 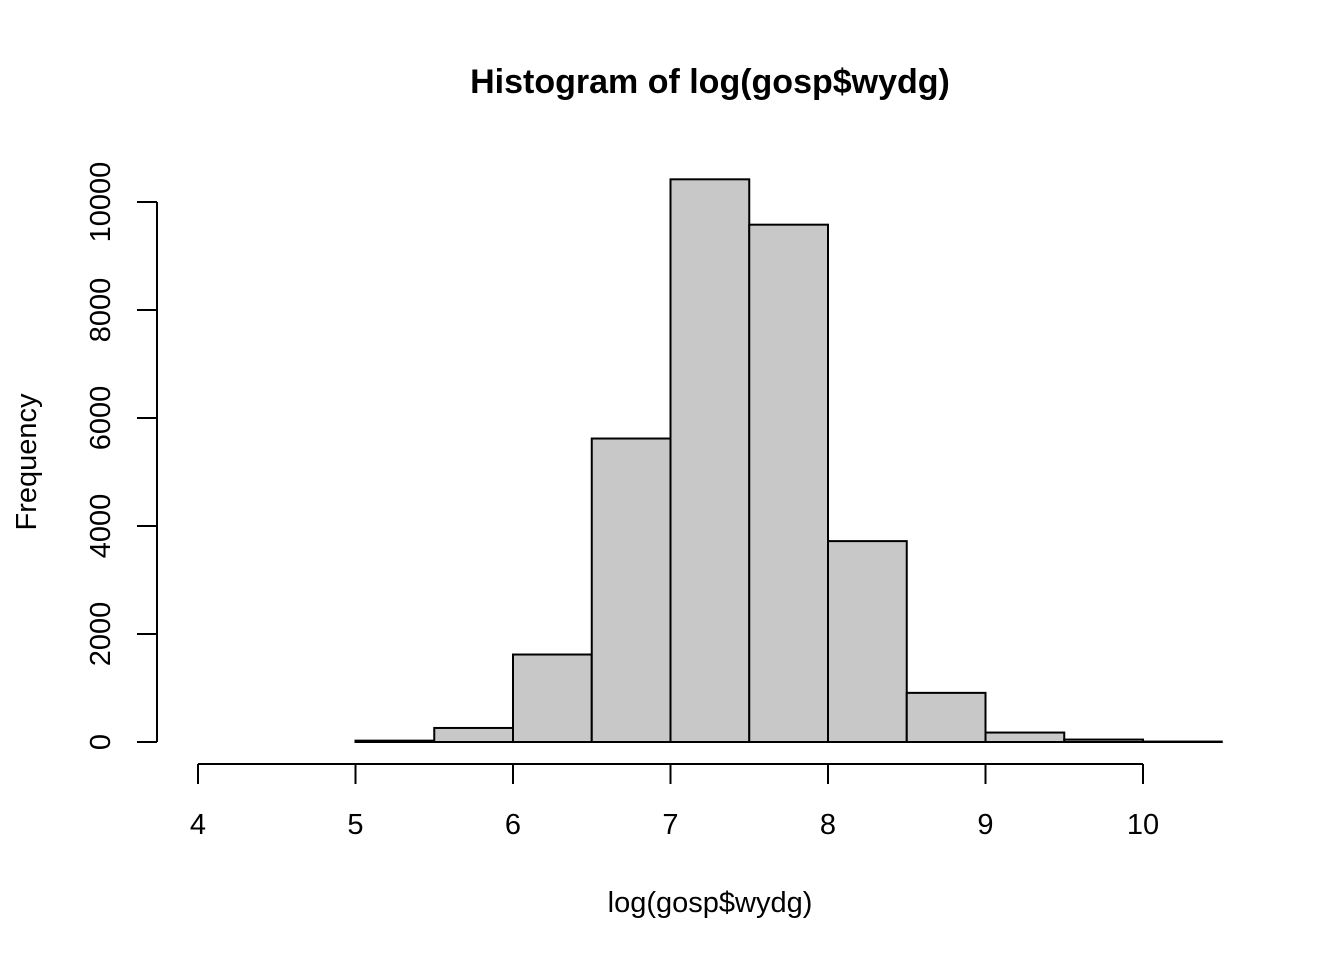 I want to click on y-axis: 0 2000 4000 6000 8000 10000, so click(x=121, y=456).